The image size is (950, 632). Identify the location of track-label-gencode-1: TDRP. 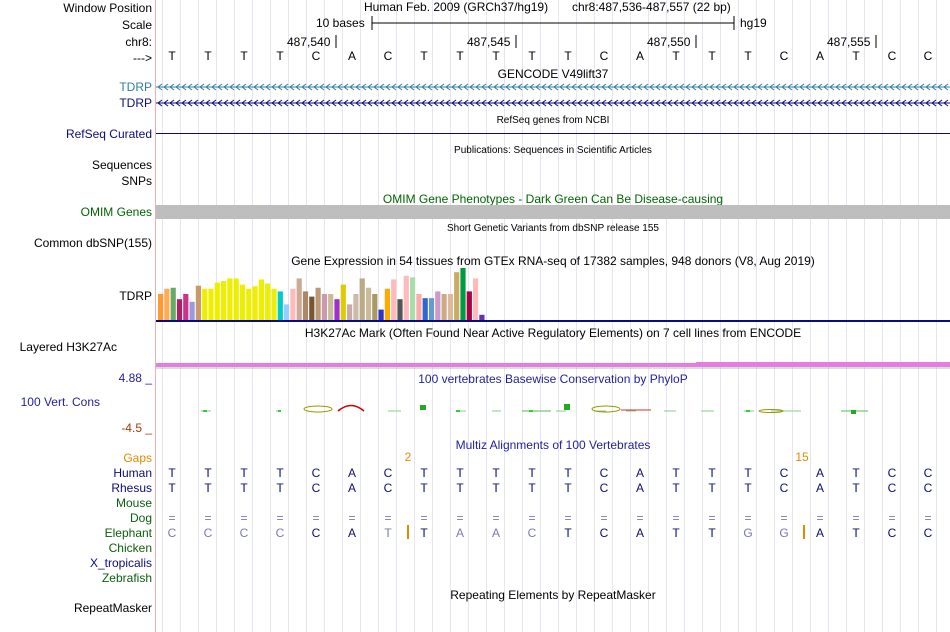
(135, 87).